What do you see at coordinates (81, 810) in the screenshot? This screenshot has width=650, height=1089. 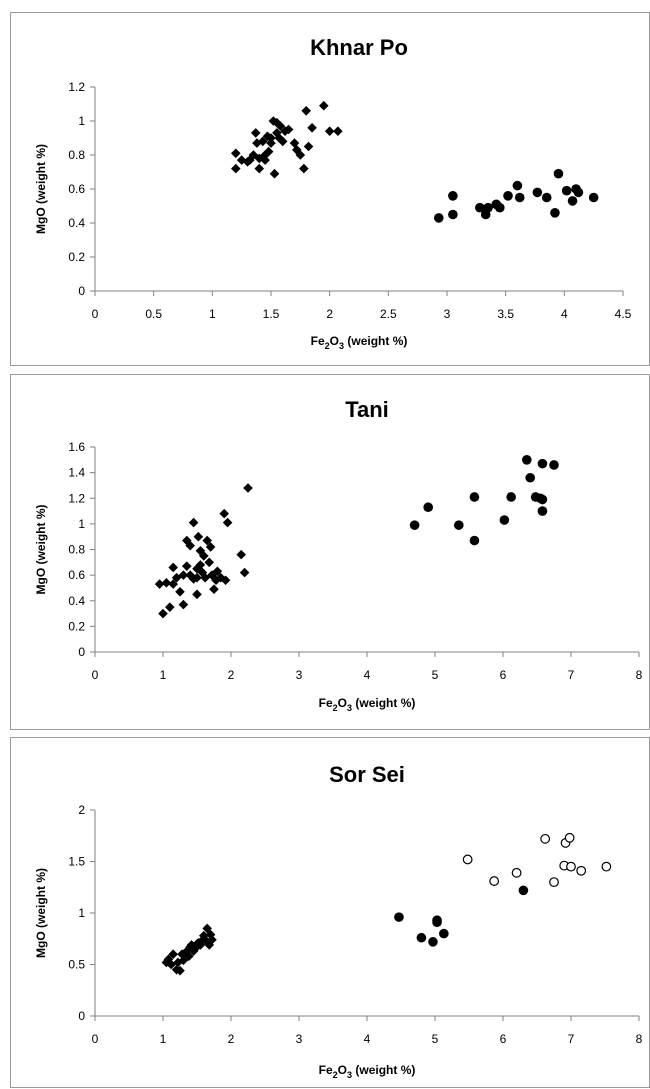 I see `y-tick-label: 2` at bounding box center [81, 810].